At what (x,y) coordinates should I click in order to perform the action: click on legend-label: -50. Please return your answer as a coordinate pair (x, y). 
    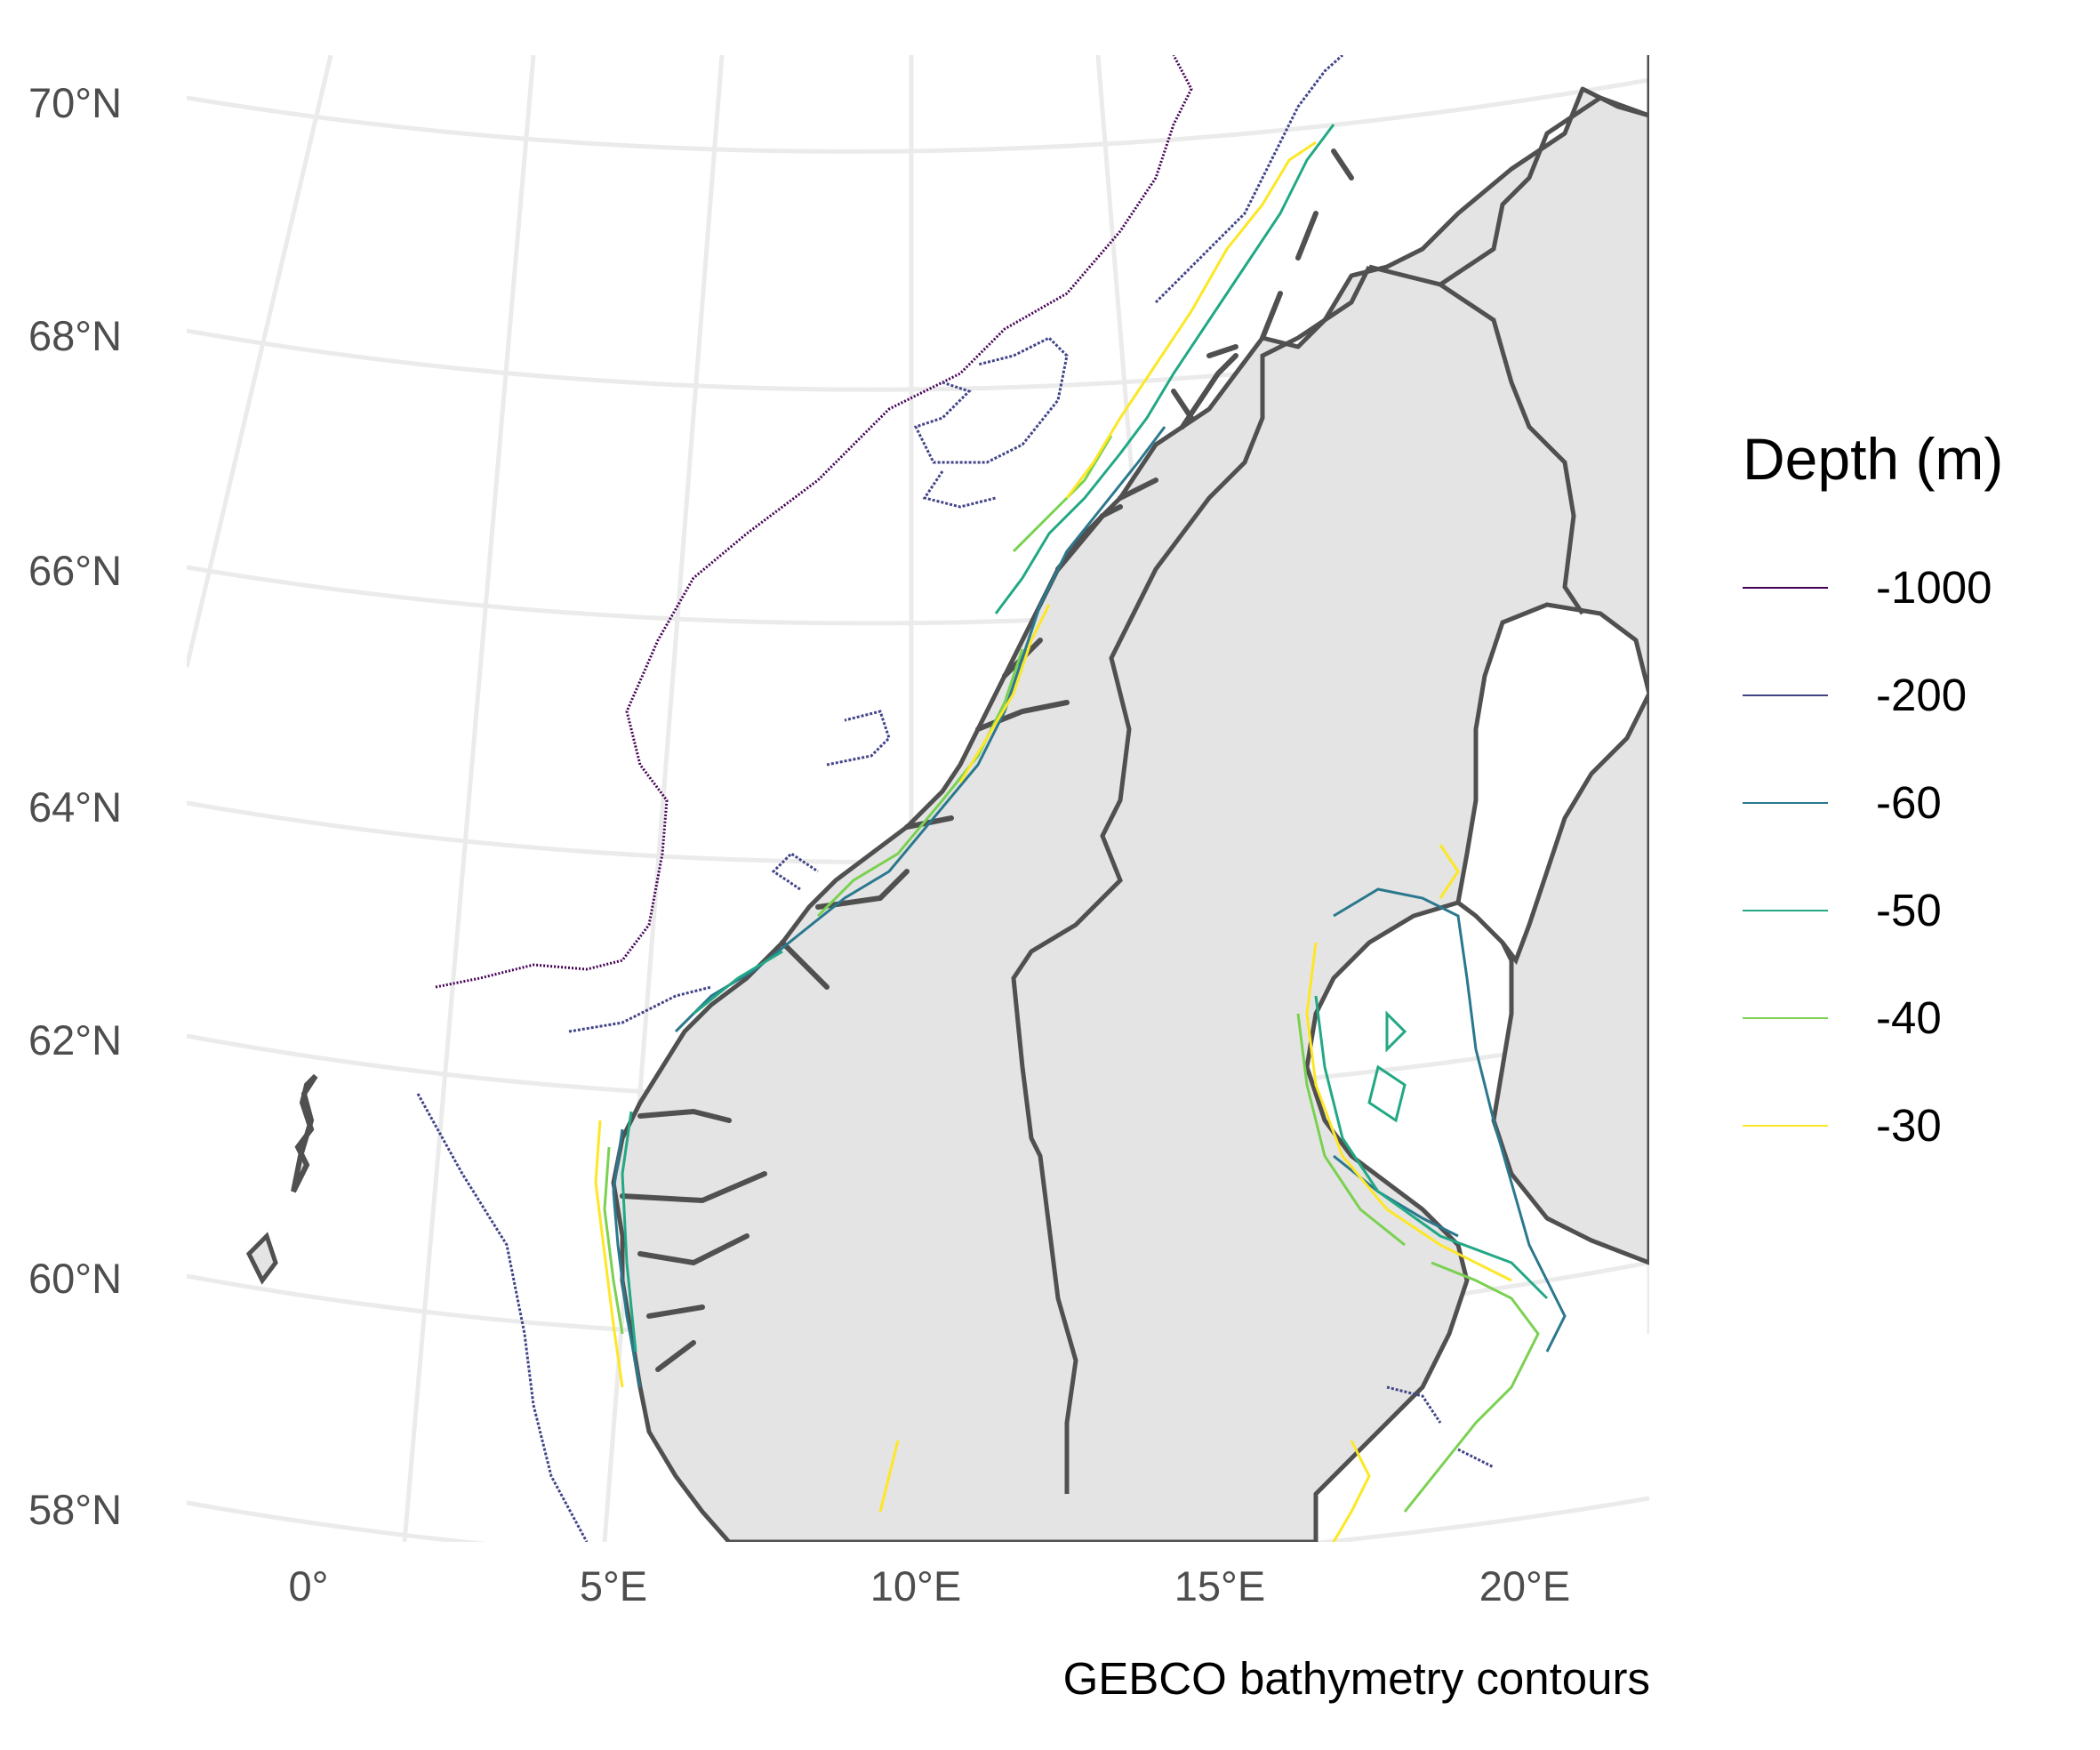
    Looking at the image, I should click on (1909, 910).